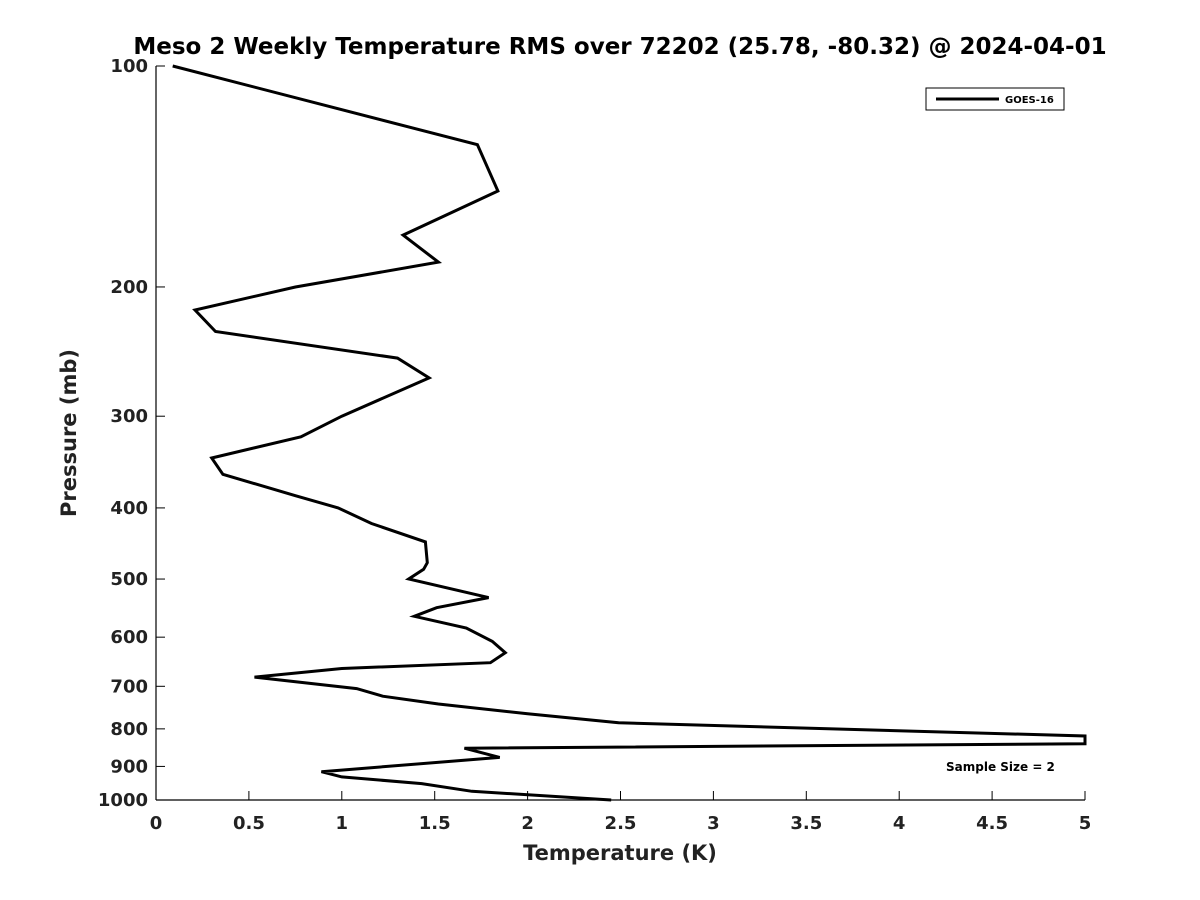  I want to click on x-tick-label: 2.5, so click(621, 823).